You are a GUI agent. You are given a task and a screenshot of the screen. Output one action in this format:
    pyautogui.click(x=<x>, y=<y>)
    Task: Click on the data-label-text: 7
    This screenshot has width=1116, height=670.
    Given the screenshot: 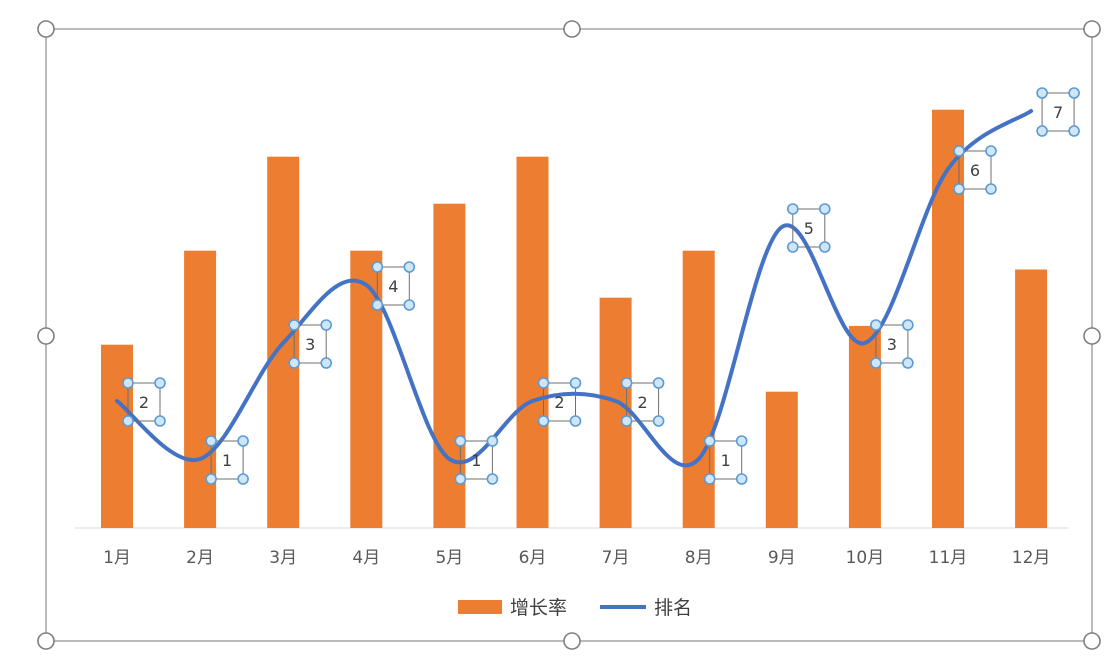 What is the action you would take?
    pyautogui.click(x=1058, y=112)
    